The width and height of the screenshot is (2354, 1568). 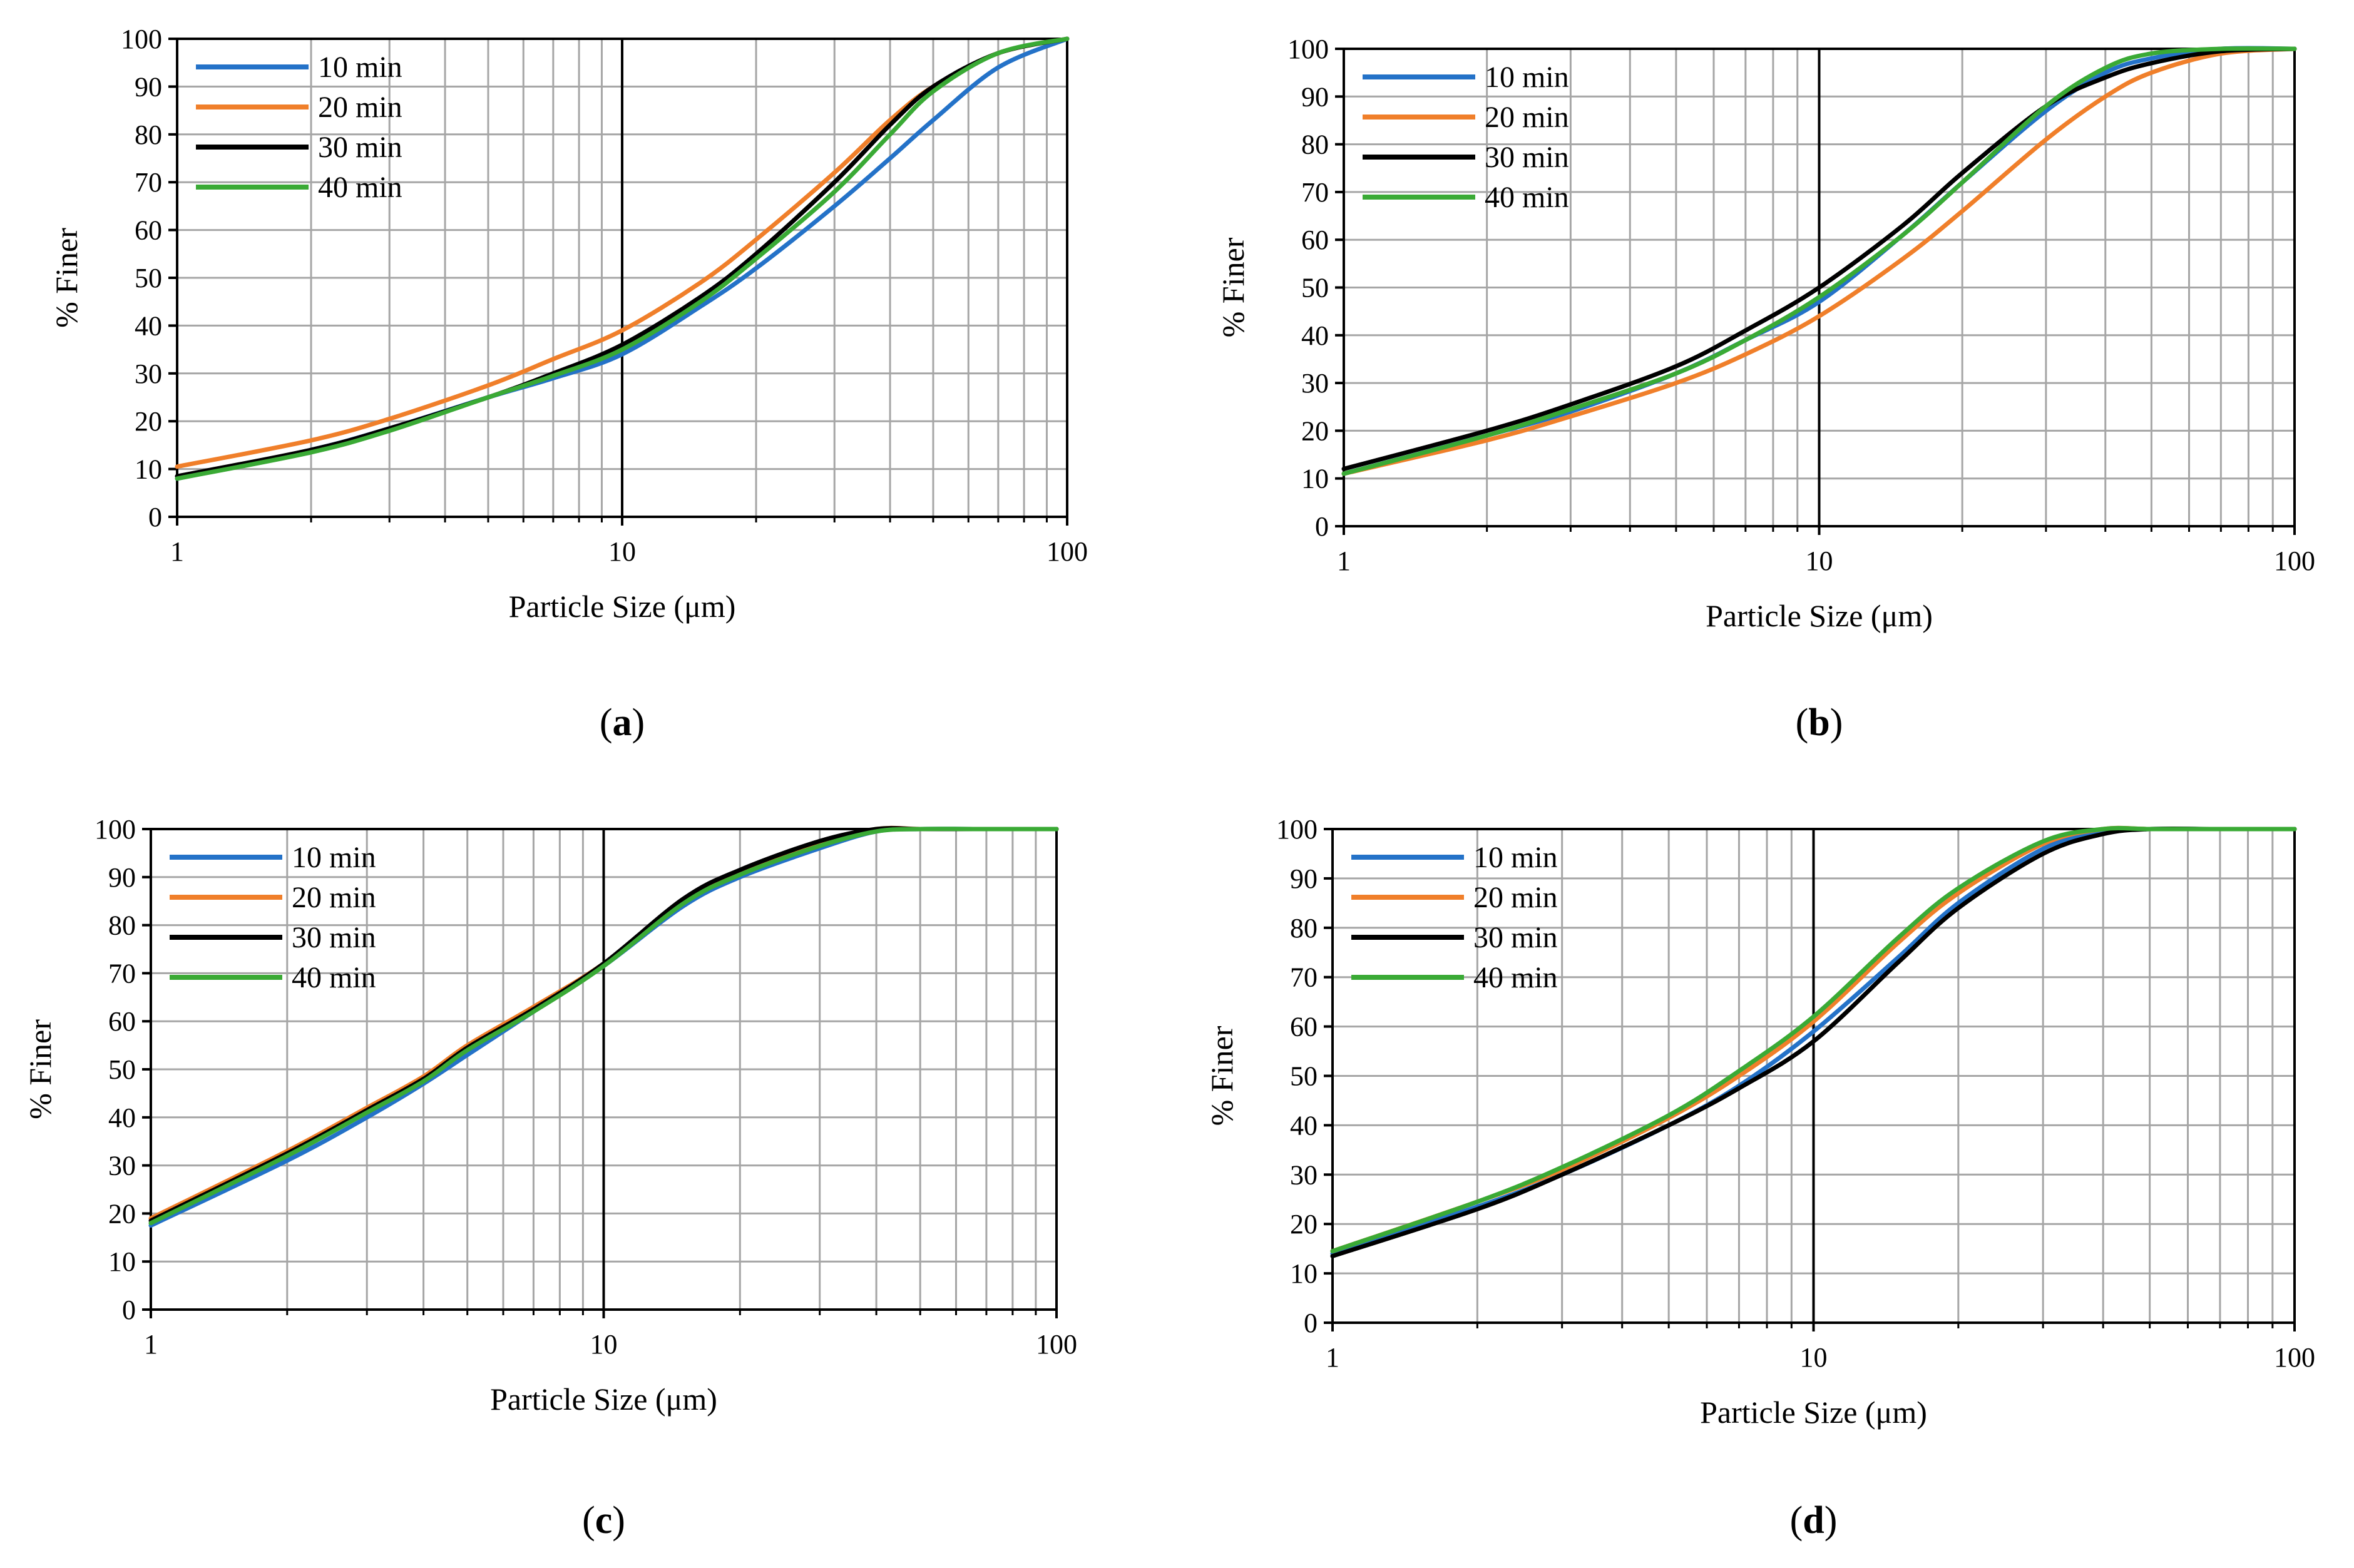 What do you see at coordinates (622, 723) in the screenshot?
I see `panel-caption: (a)` at bounding box center [622, 723].